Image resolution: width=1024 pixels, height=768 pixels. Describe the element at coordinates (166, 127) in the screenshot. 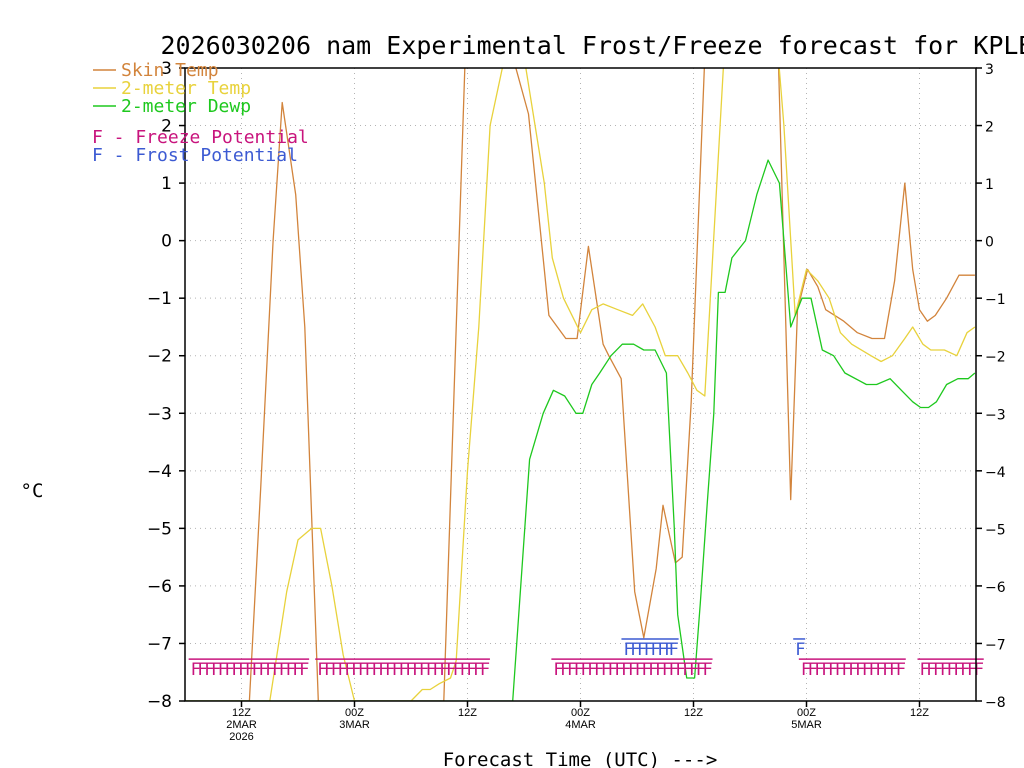

I see `y-tick-label-left: 2` at that location.